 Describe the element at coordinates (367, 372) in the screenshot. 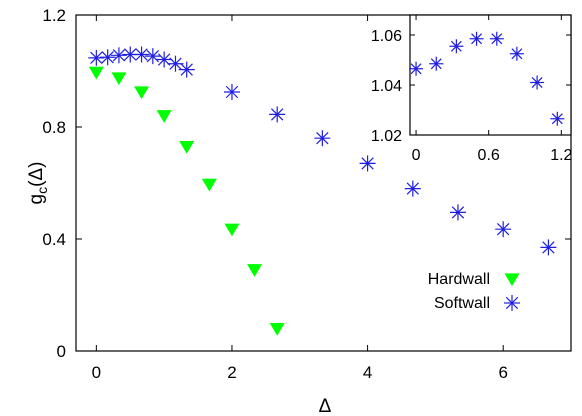

I see `x-tick-label: 4` at that location.